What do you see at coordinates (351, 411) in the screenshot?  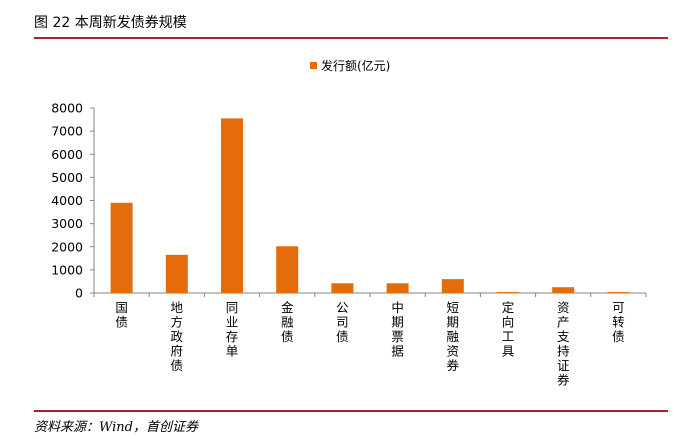 I see `footer-rule` at bounding box center [351, 411].